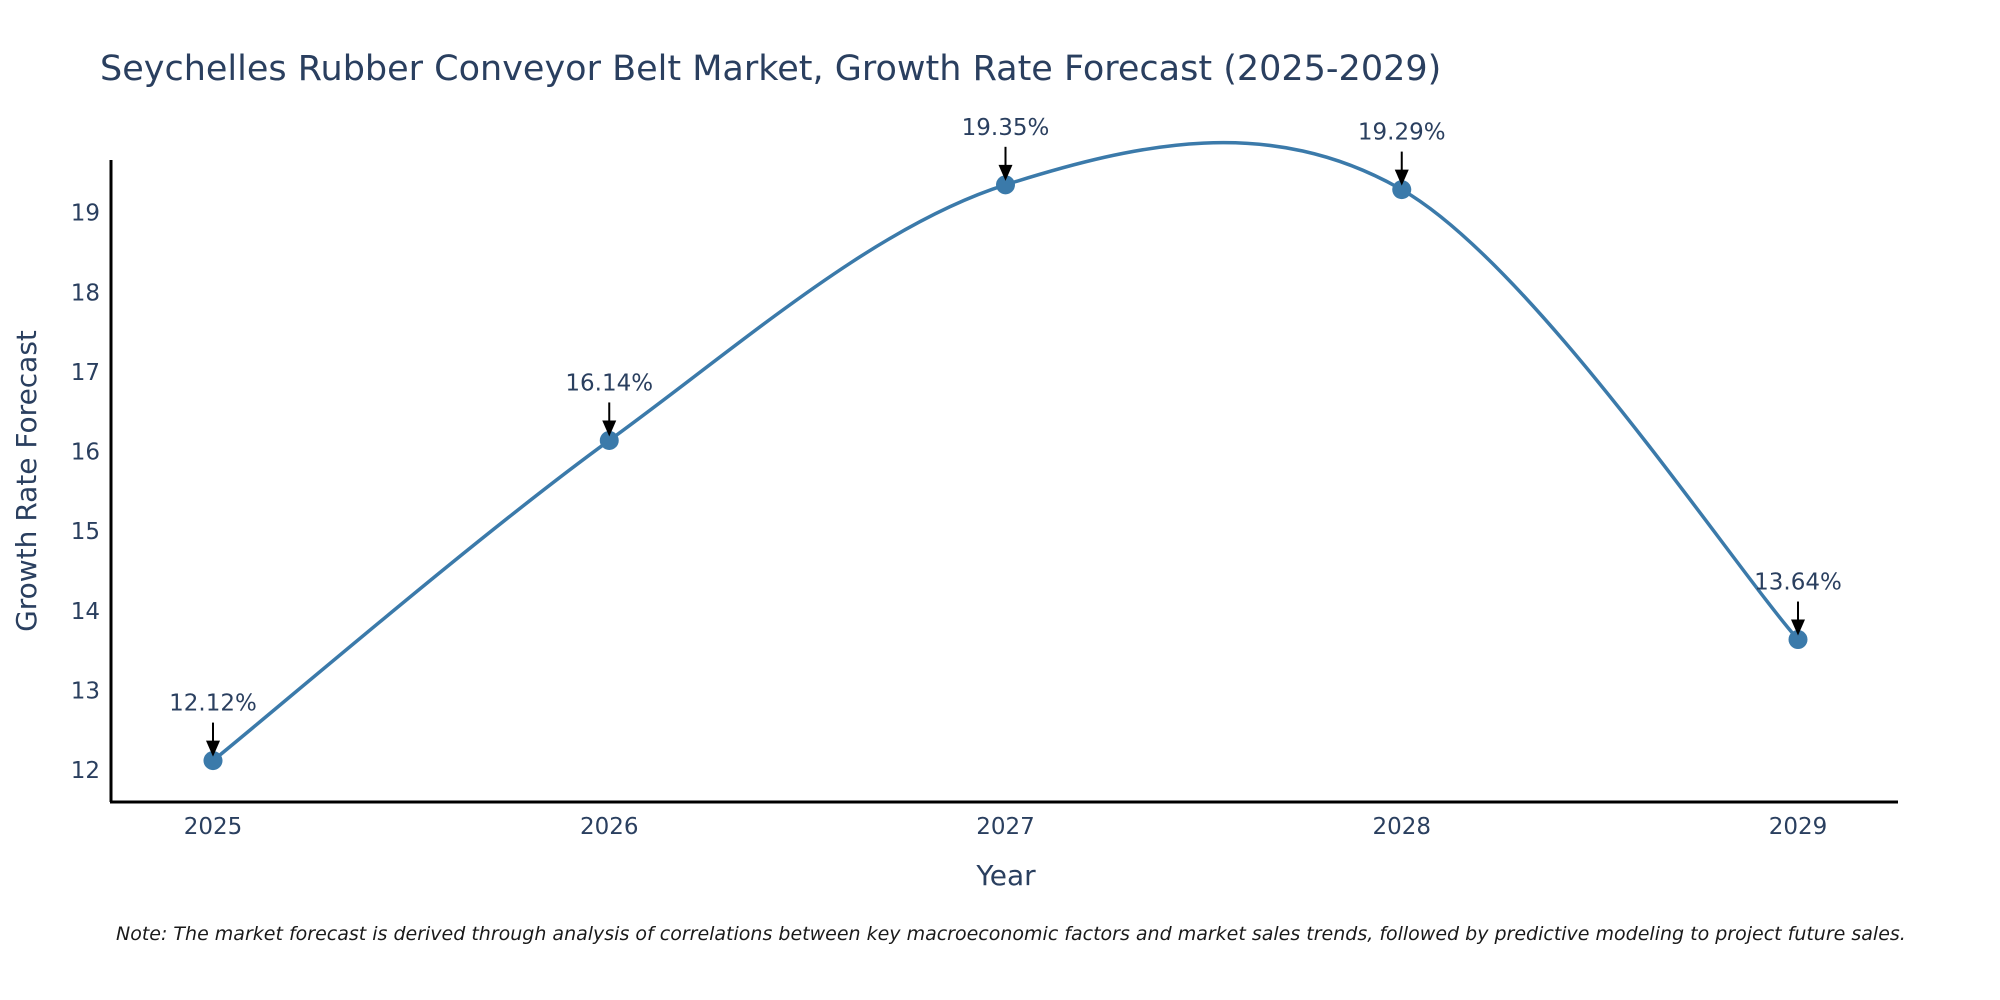 Image resolution: width=2000 pixels, height=1000 pixels. I want to click on data-label: 12.12%, so click(213, 704).